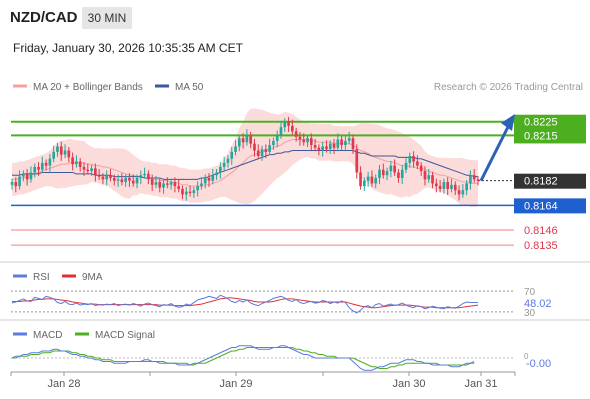 This screenshot has width=590, height=400. I want to click on projection-arrow-line, so click(495, 153).